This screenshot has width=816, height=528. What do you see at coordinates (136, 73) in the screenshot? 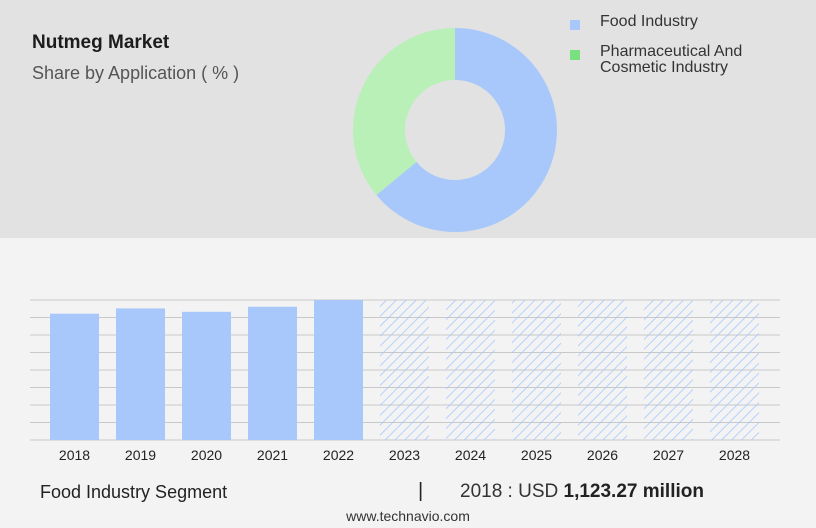
I see `chart-subtitle: Share by Application ( % )` at bounding box center [136, 73].